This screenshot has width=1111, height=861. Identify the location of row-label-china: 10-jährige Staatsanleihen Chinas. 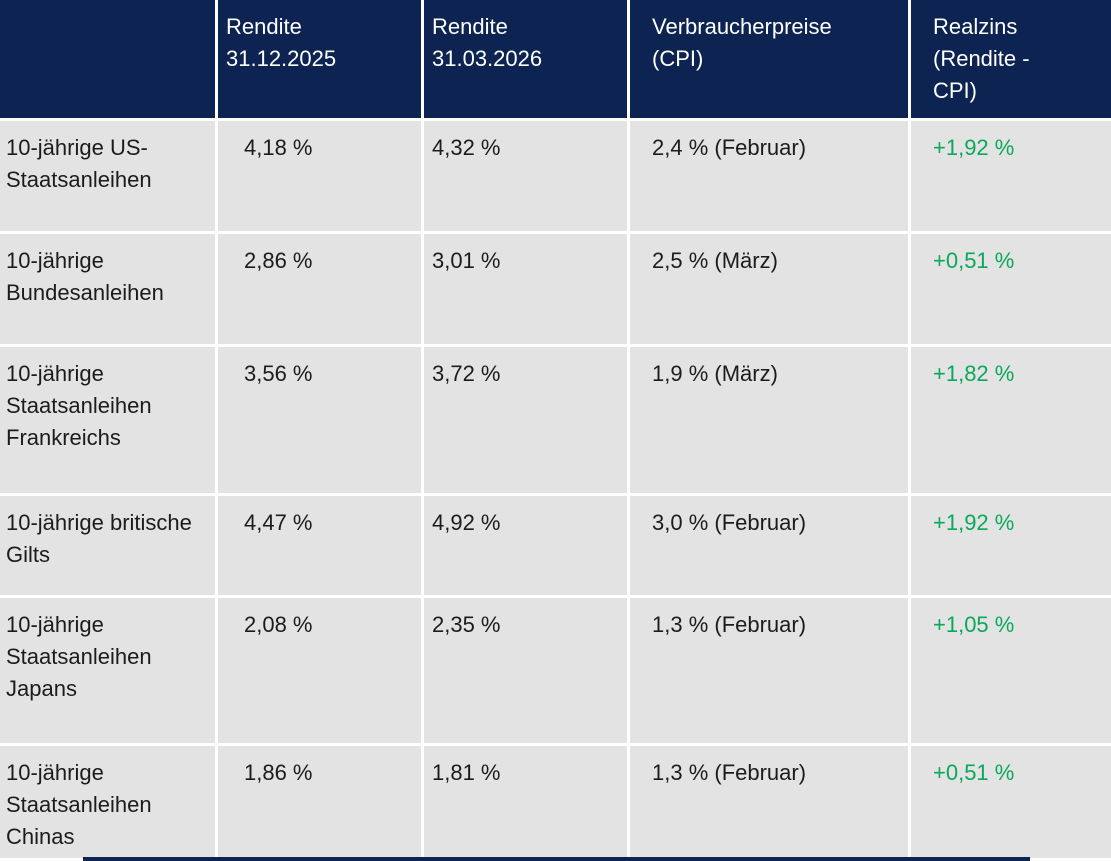
(107, 802).